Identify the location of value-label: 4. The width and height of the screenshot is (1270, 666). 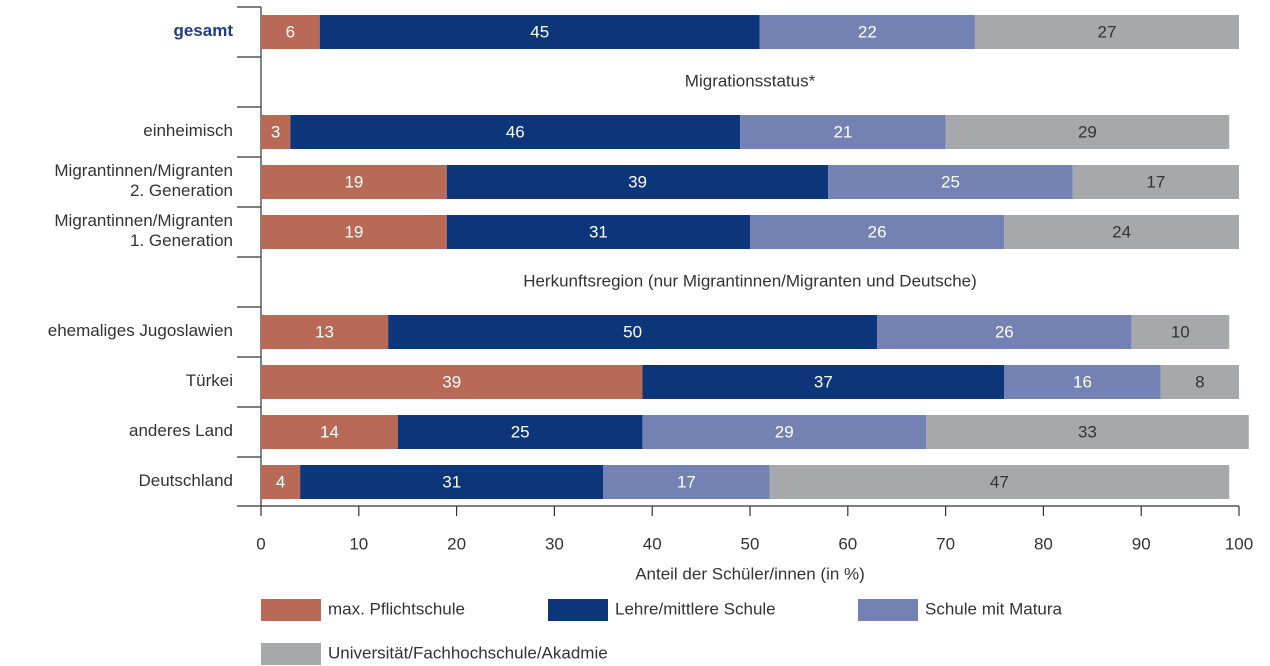
(280, 481).